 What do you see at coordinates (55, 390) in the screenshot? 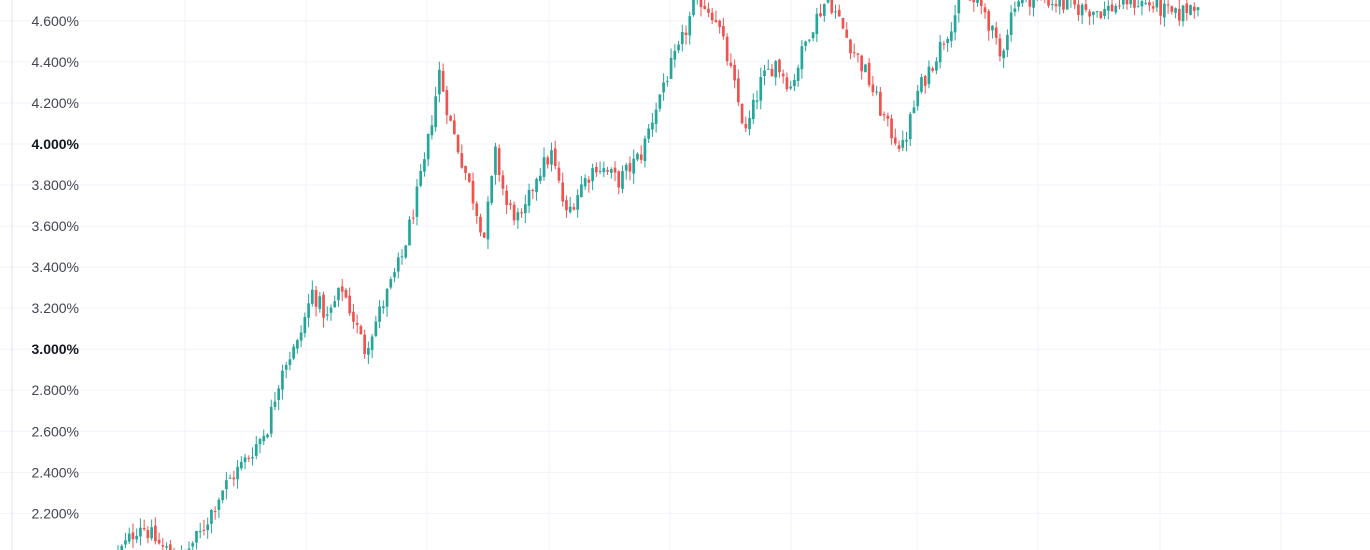
I see `y-tick-label: 2.800%` at bounding box center [55, 390].